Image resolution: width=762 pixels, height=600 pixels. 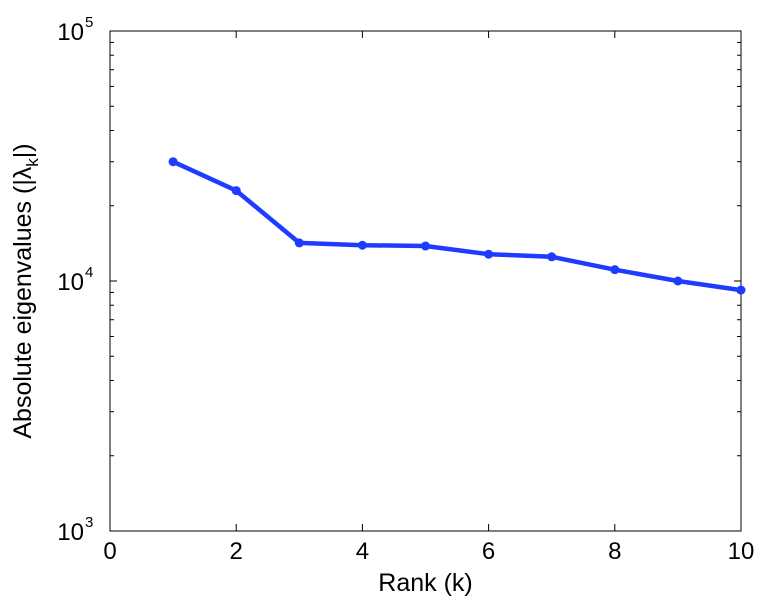 What do you see at coordinates (614, 551) in the screenshot?
I see `x-tick-label: 8` at bounding box center [614, 551].